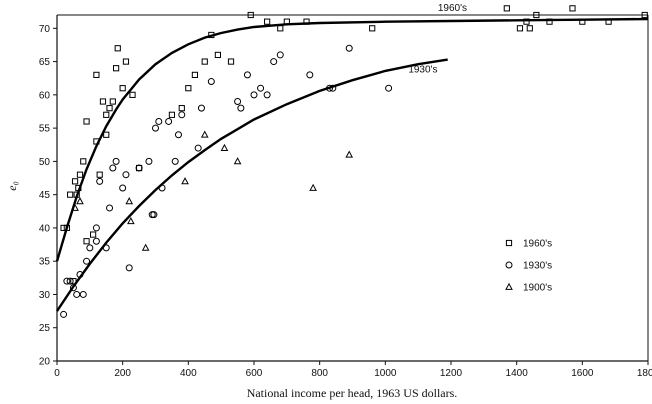 The width and height of the screenshot is (652, 404). I want to click on y-tick-label: 60, so click(45, 95).